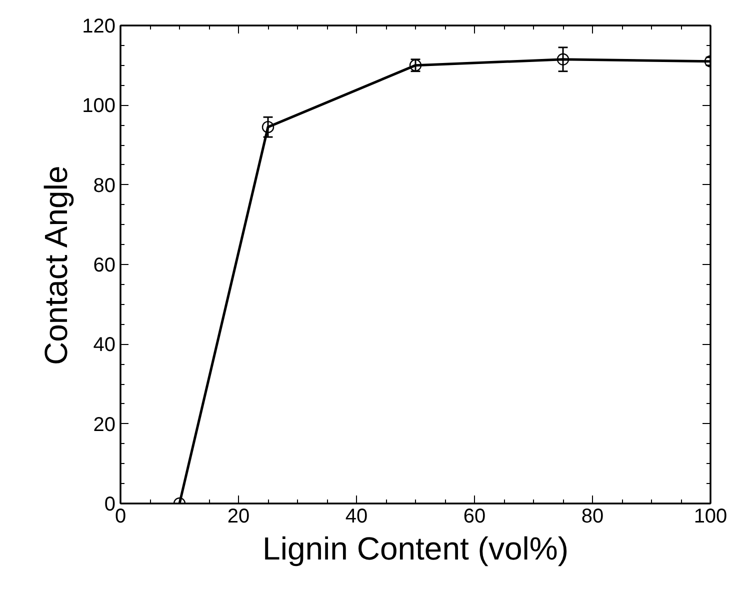 The width and height of the screenshot is (745, 593). What do you see at coordinates (104, 185) in the screenshot?
I see `y-tick-label: 80` at bounding box center [104, 185].